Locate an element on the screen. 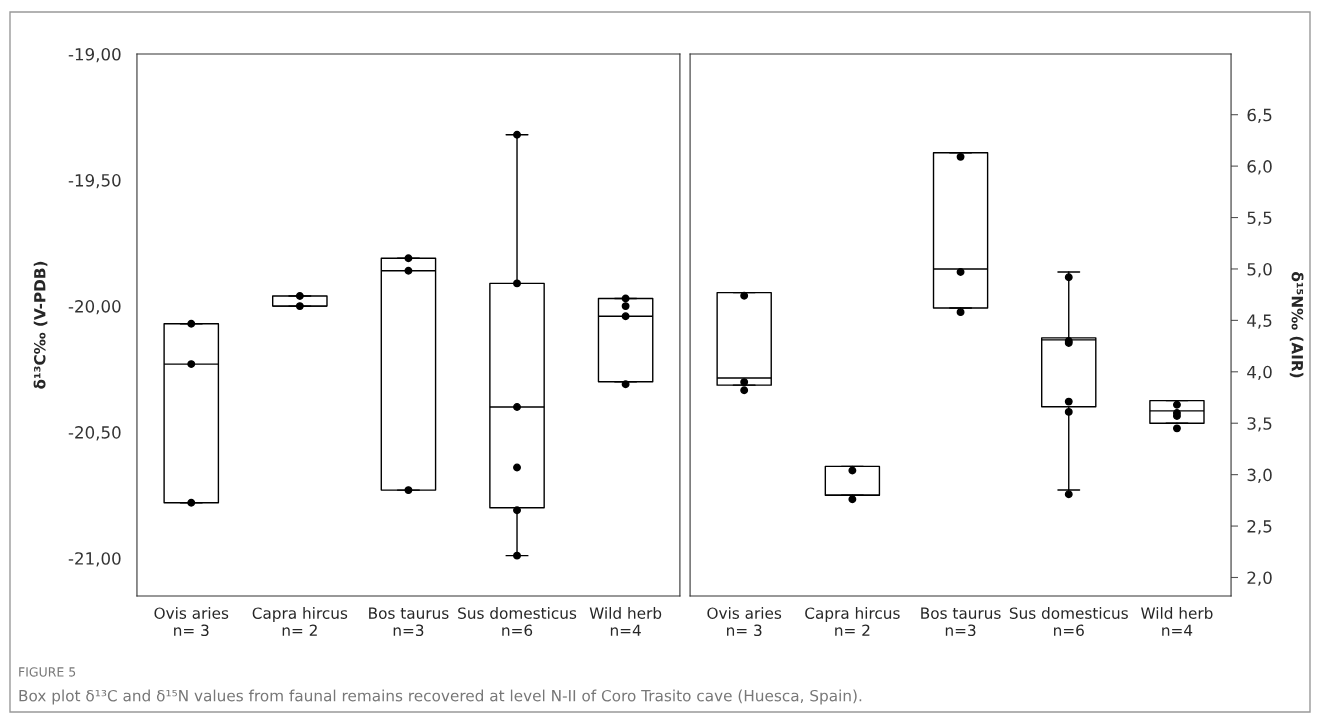 The image size is (1322, 727). y-tick-label: -20,00 is located at coordinates (94, 307).